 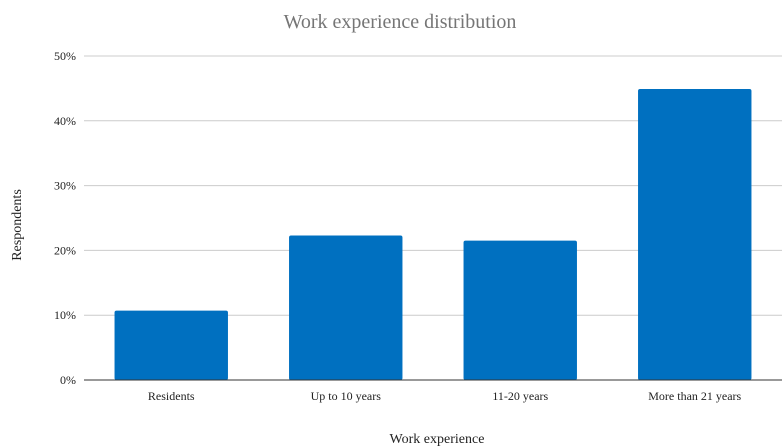 I want to click on y-axis-label: Respondents, so click(x=17, y=225).